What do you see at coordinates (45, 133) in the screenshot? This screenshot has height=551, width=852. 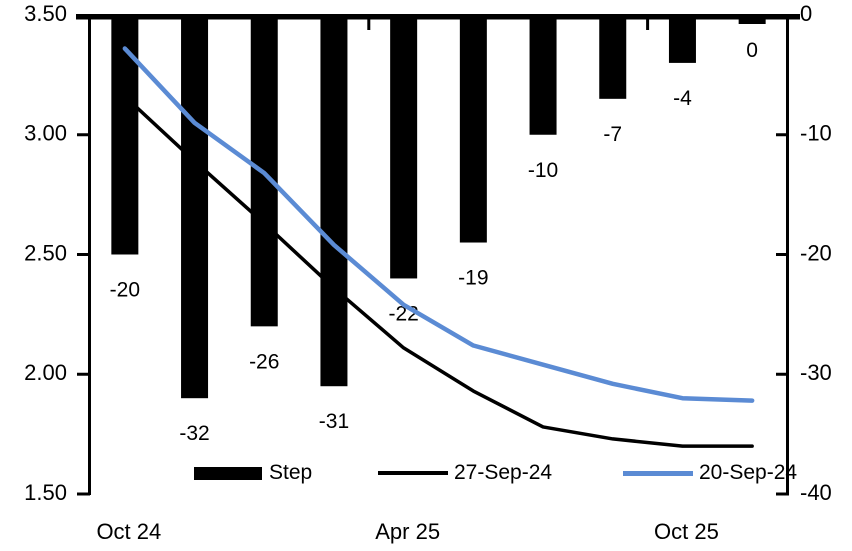 I see `left-axis-tick-label: 3.00` at bounding box center [45, 133].